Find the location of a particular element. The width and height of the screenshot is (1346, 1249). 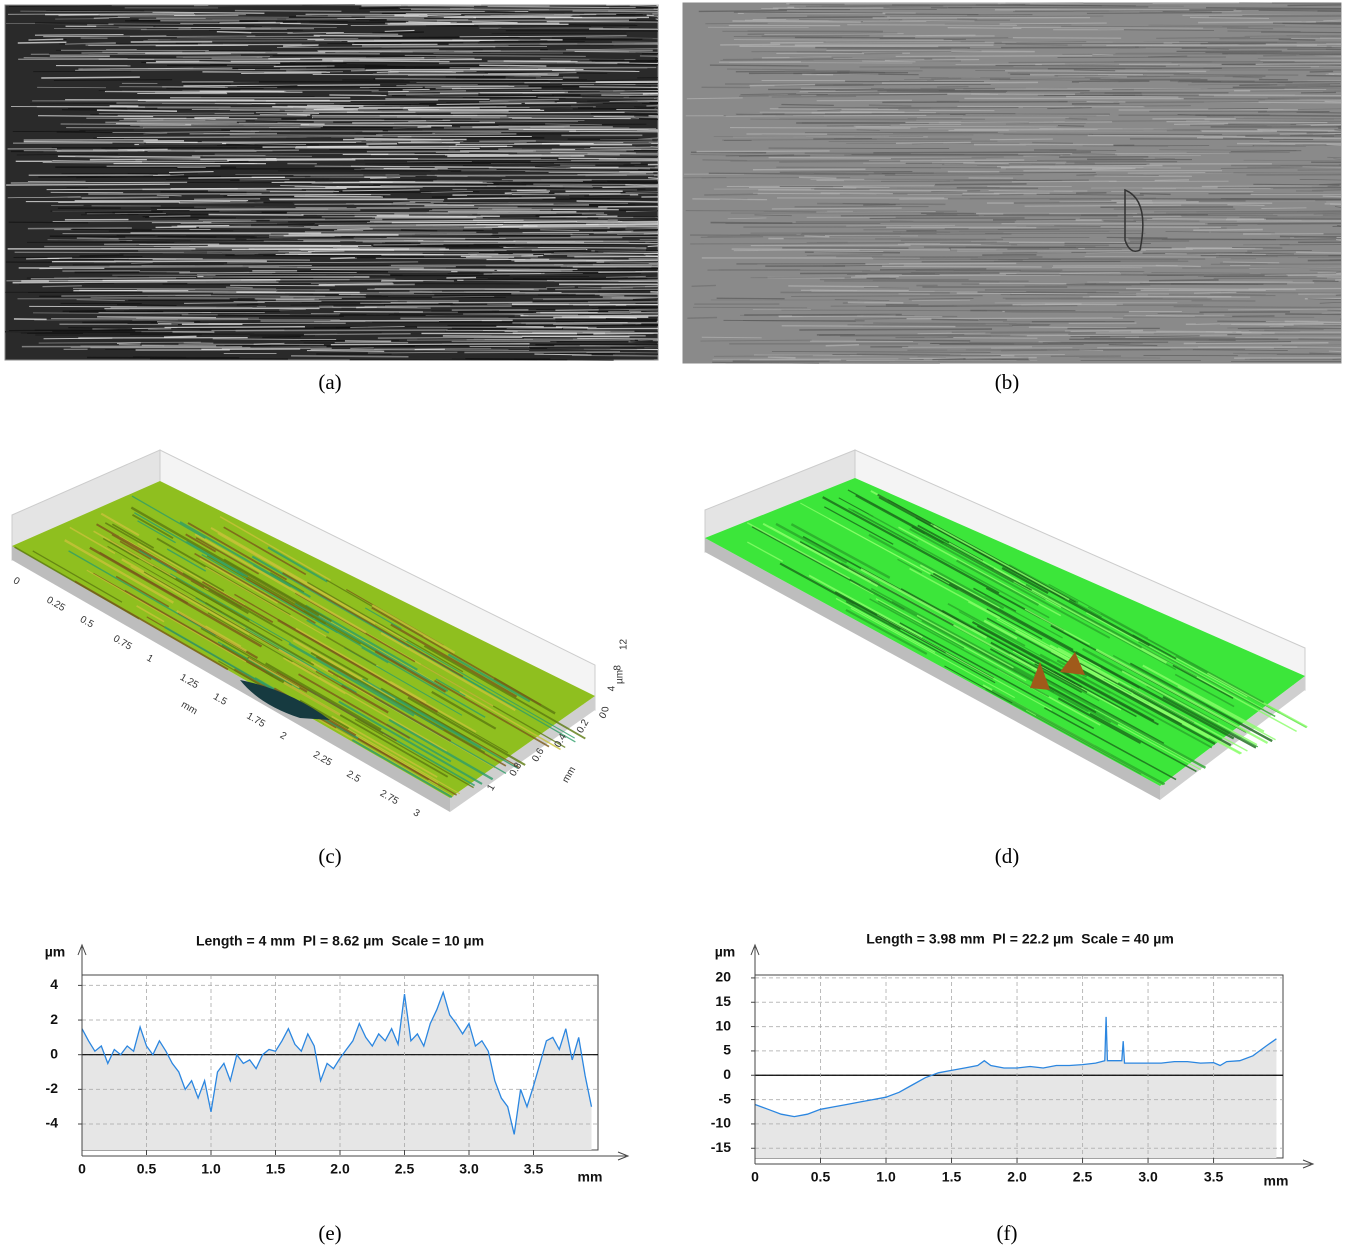

y-tick-label: -4 is located at coordinates (52, 1123).